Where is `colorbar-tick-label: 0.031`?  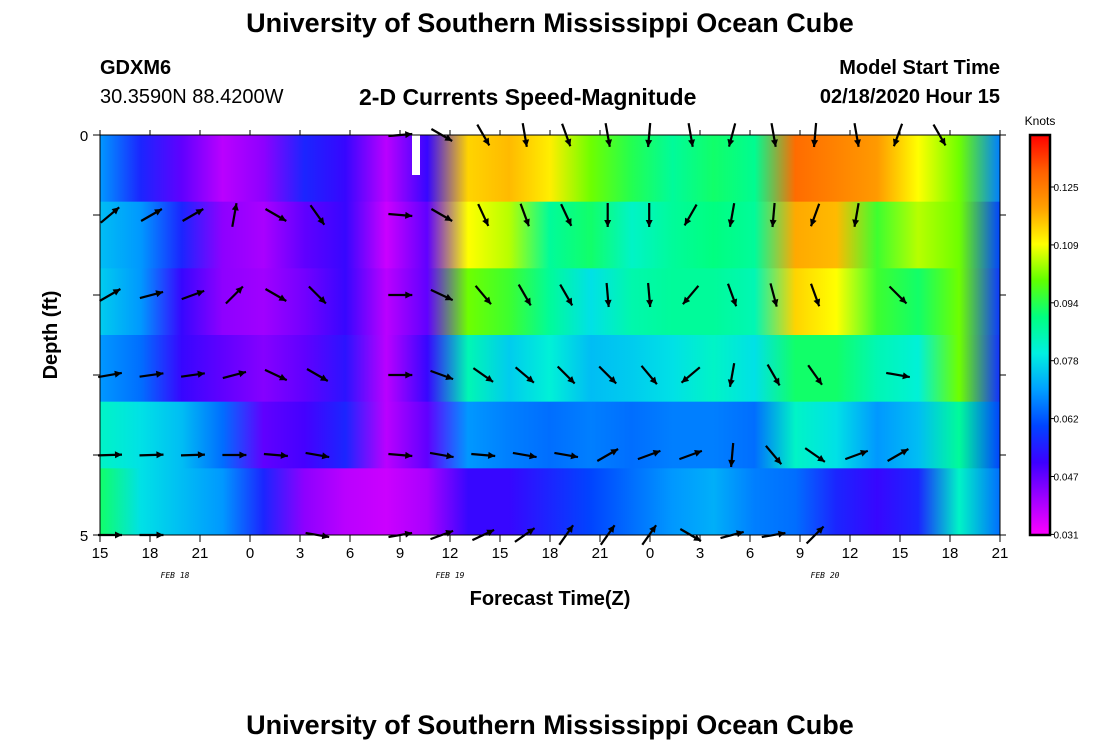 colorbar-tick-label: 0.031 is located at coordinates (1065, 535).